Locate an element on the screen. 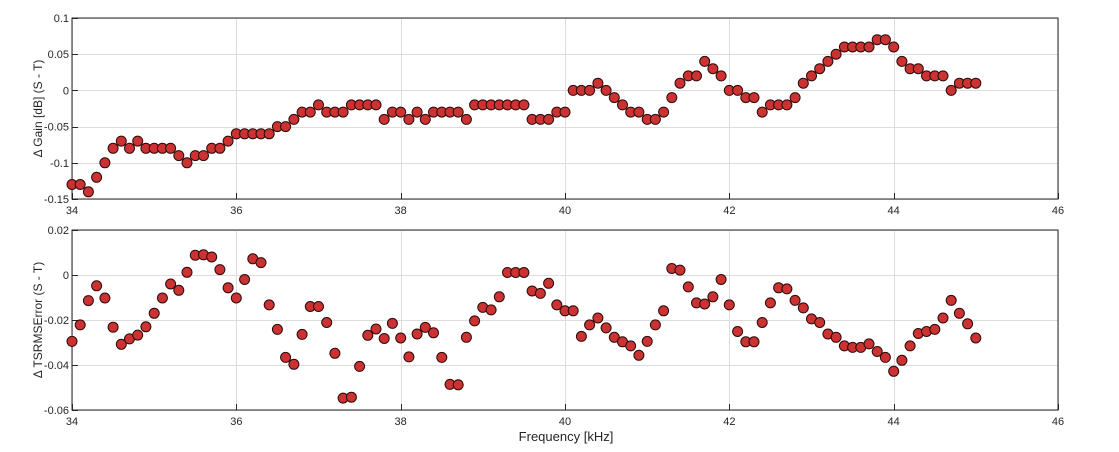 The width and height of the screenshot is (1119, 452). tsrms-xtick-label: 42 is located at coordinates (729, 422).